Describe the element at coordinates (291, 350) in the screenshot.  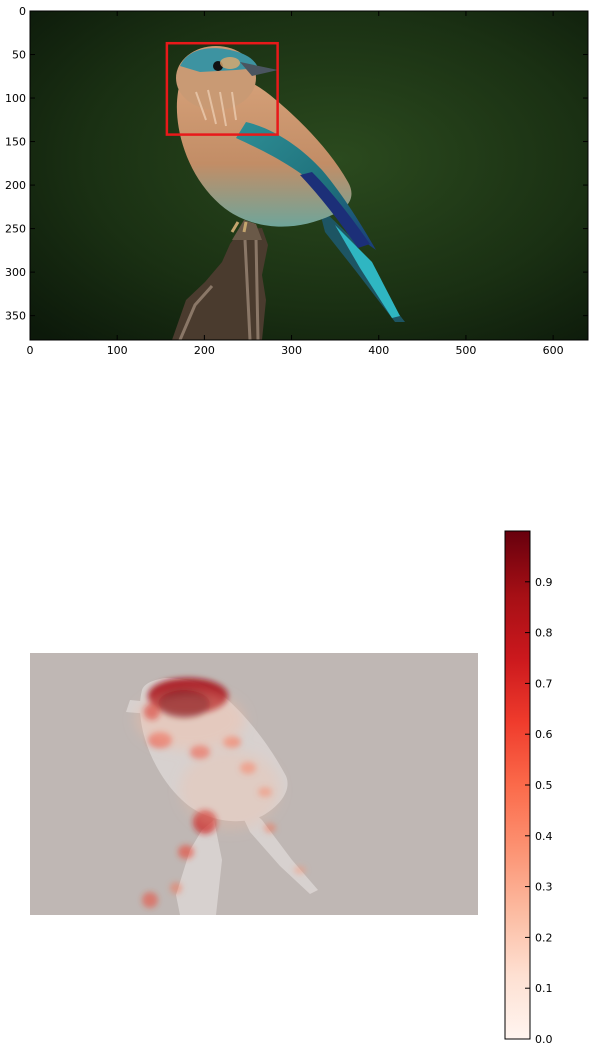
I see `x-tick-label: 300` at that location.